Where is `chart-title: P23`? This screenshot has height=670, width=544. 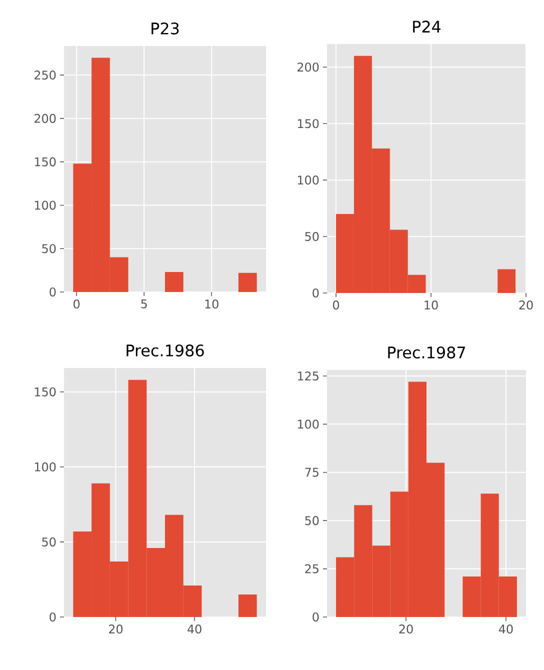
chart-title: P23 is located at coordinates (165, 28).